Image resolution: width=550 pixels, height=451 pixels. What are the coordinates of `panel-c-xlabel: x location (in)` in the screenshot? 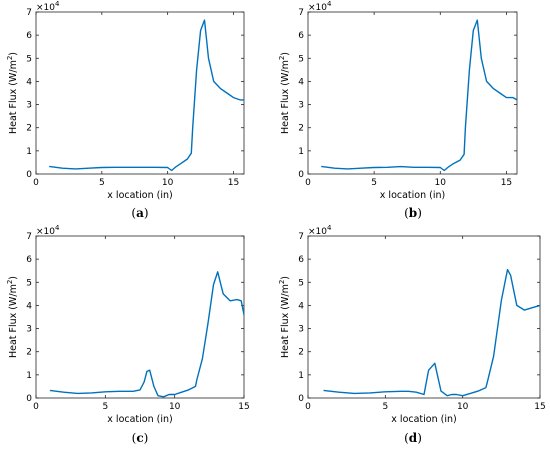 It's located at (139, 419).